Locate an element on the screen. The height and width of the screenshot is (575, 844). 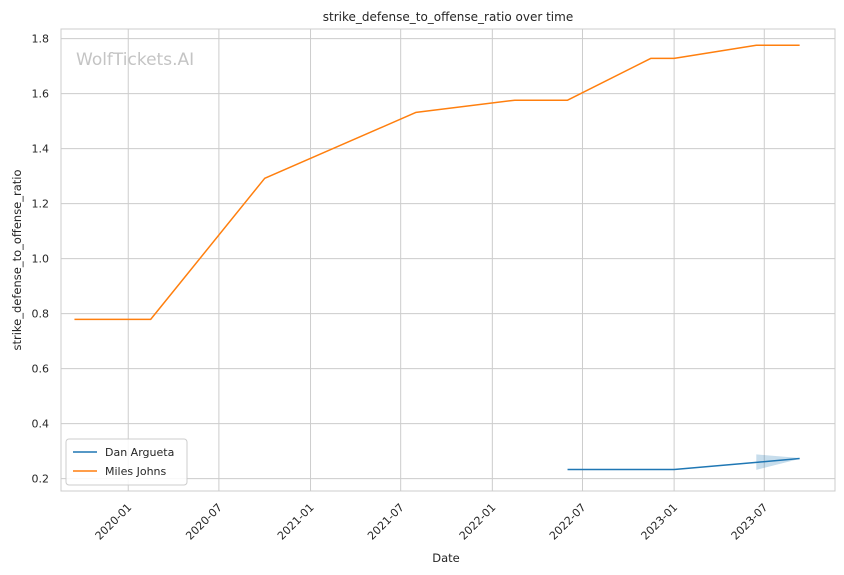
legend-label: Miles Johns is located at coordinates (136, 471).